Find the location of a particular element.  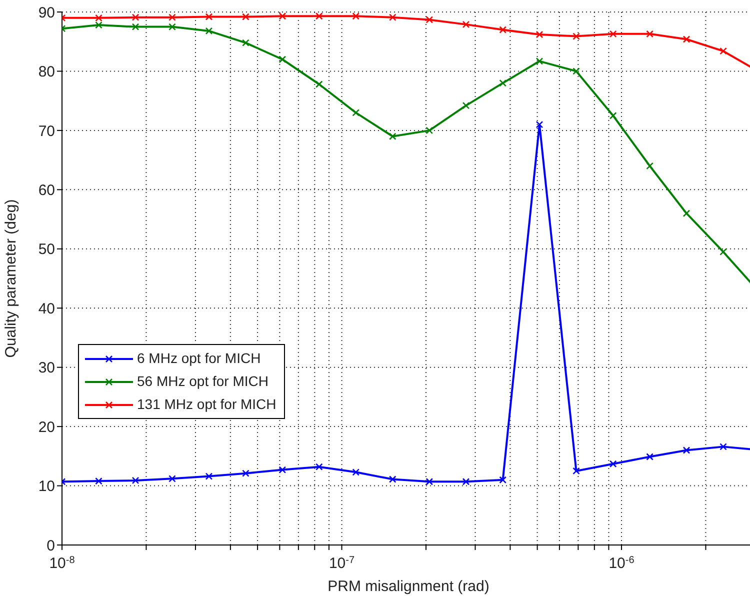

legend-label: 56 MHz opt for MICH is located at coordinates (202, 381).